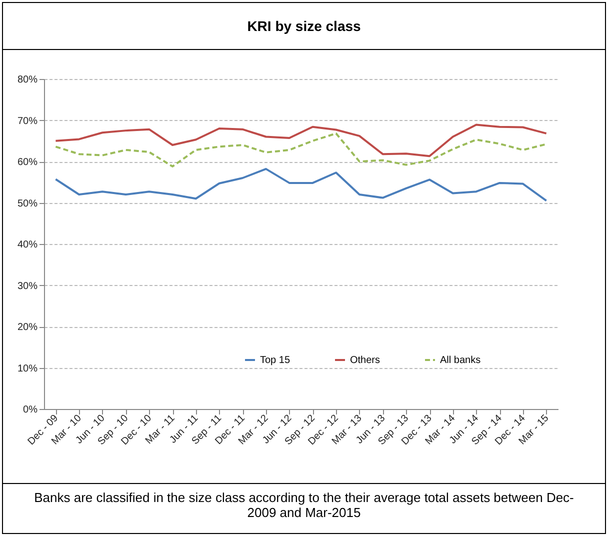 The width and height of the screenshot is (609, 537). I want to click on y-tick-label: 60%, so click(27, 162).